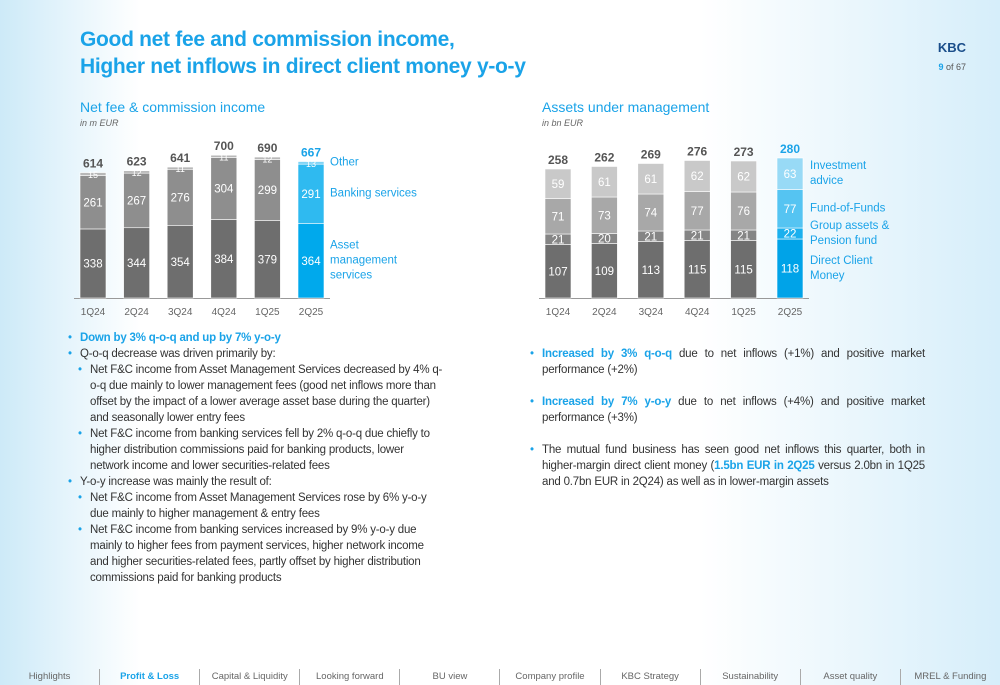 Image resolution: width=1000 pixels, height=685 pixels. I want to click on segment-label: 63, so click(790, 175).